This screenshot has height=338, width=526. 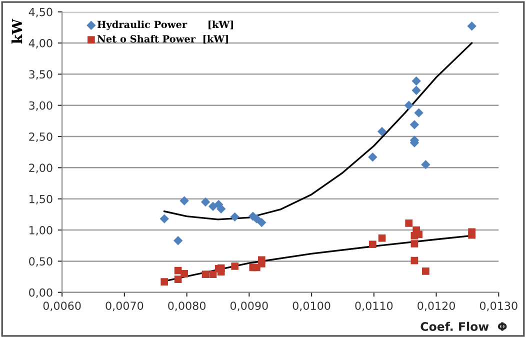 What do you see at coordinates (40, 43) in the screenshot?
I see `y-tick-label: 4,00` at bounding box center [40, 43].